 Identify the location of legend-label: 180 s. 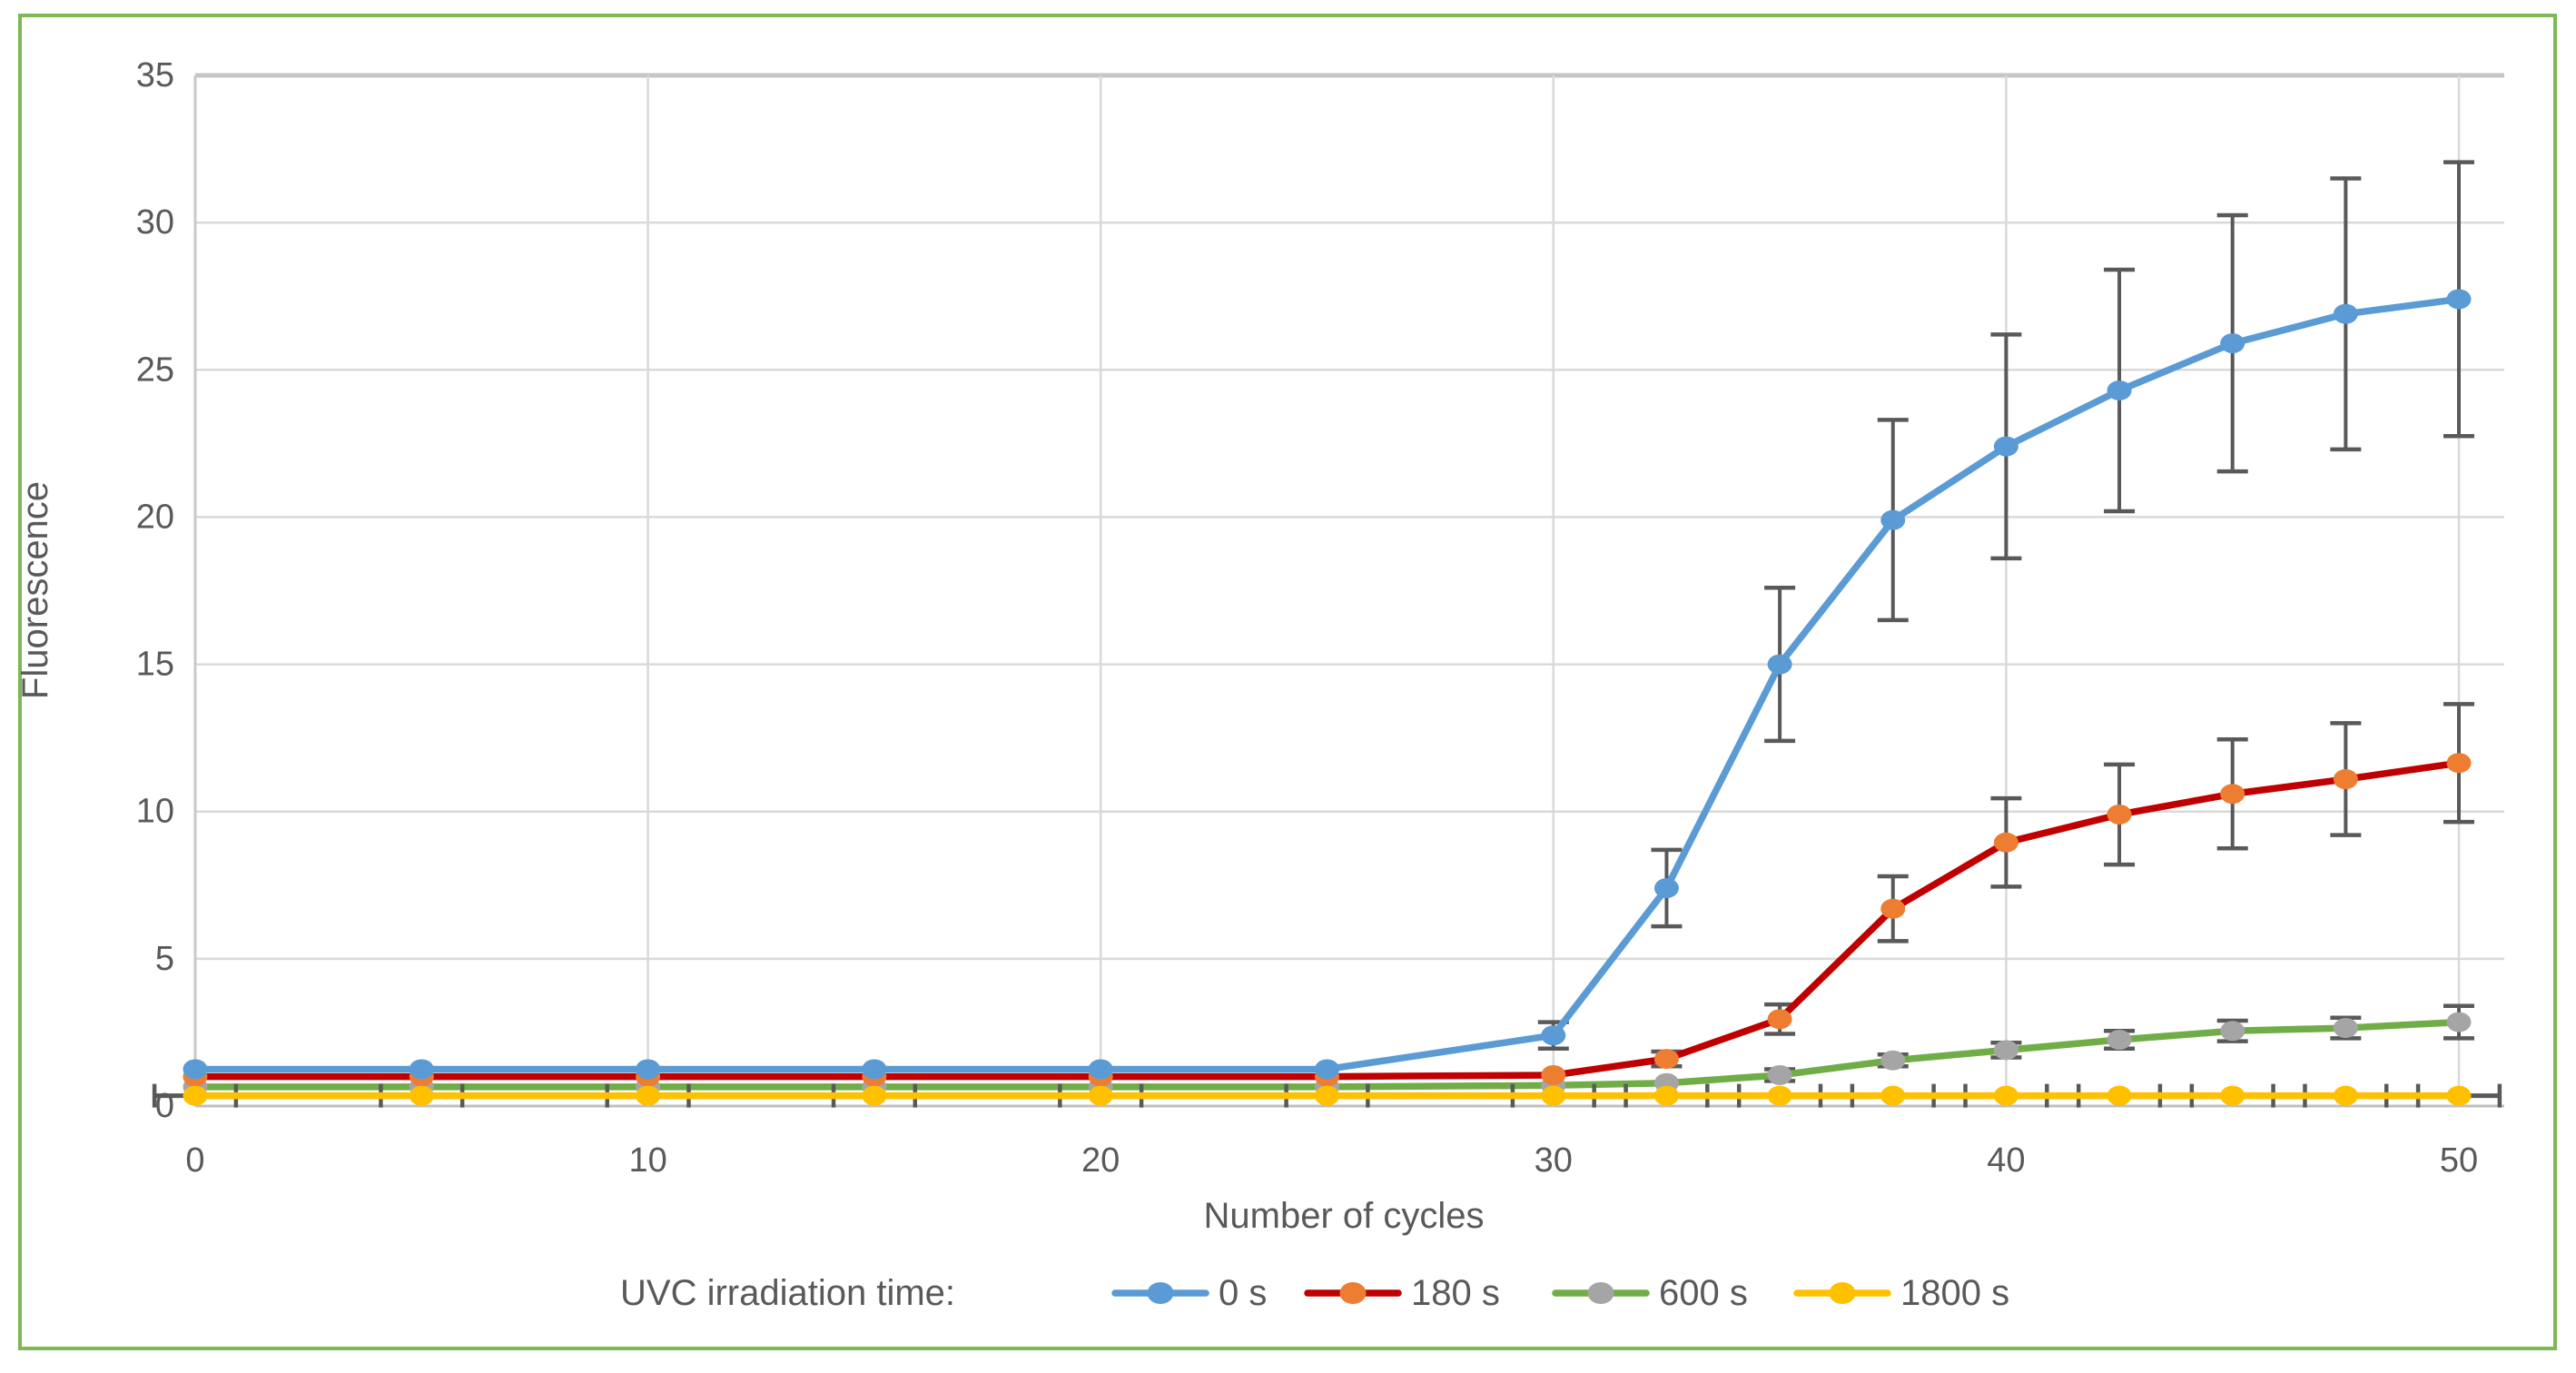
(1455, 1293).